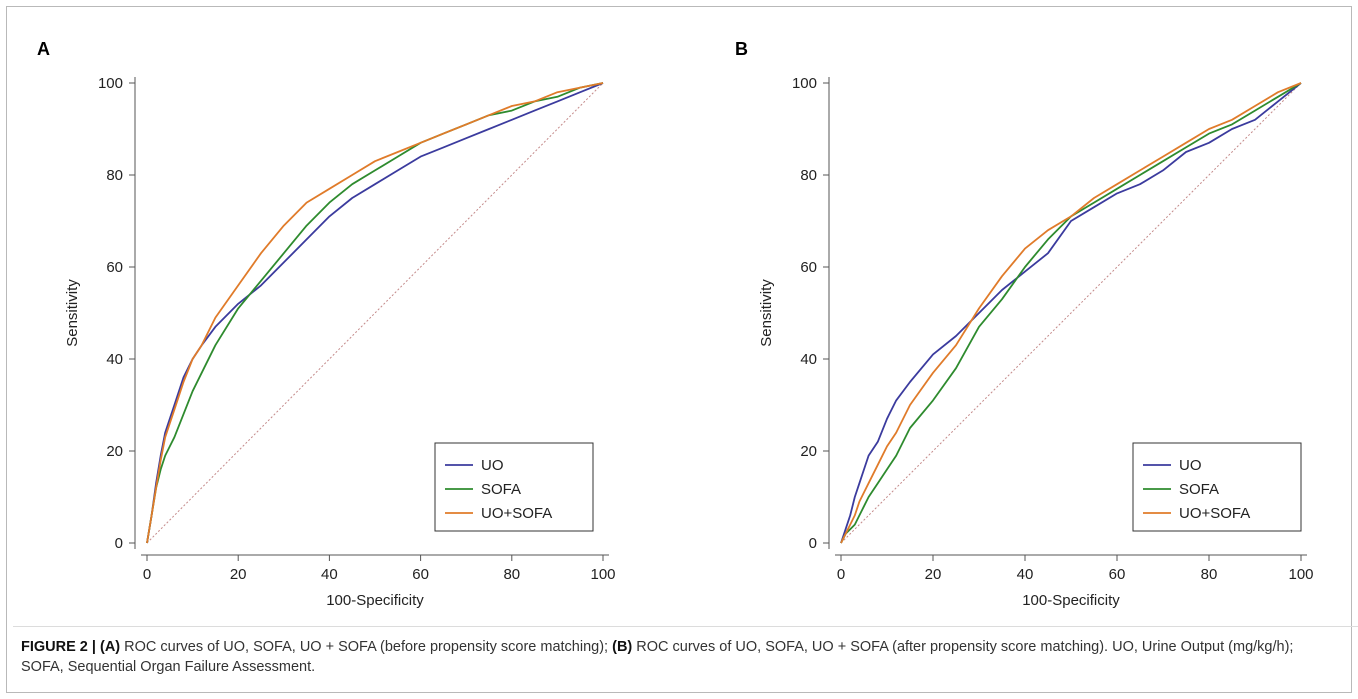 This screenshot has height=699, width=1358. What do you see at coordinates (58, 647) in the screenshot?
I see `figure-label: FIGURE 2 |` at bounding box center [58, 647].